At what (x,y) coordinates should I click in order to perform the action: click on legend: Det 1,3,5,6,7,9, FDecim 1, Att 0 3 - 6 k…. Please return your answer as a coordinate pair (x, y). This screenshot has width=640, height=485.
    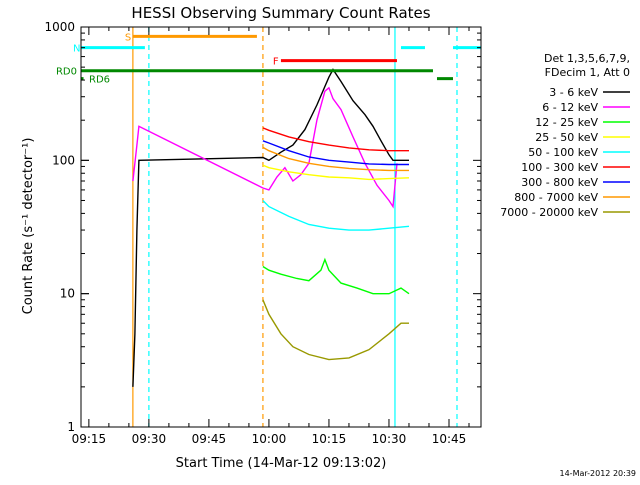
    Looking at the image, I should click on (565, 135).